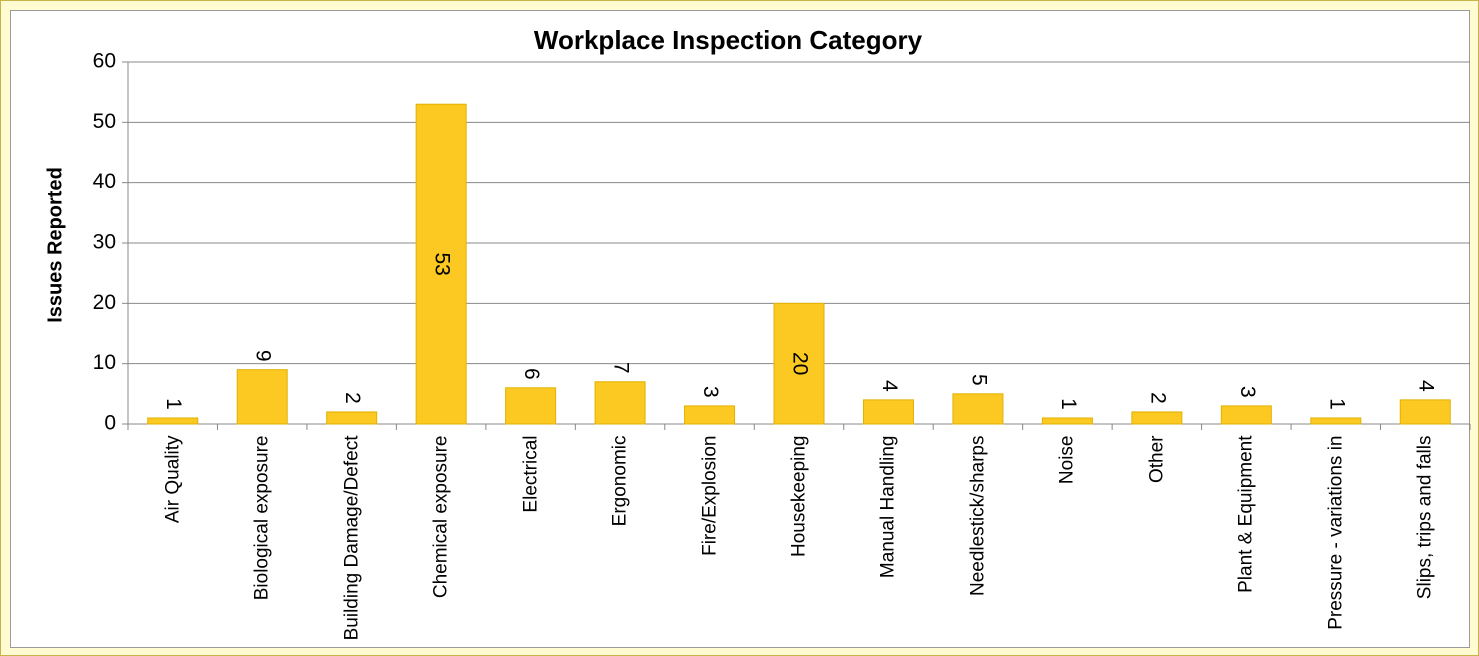 This screenshot has height=656, width=1479. I want to click on x-tick-label: Housekeeping, so click(799, 540).